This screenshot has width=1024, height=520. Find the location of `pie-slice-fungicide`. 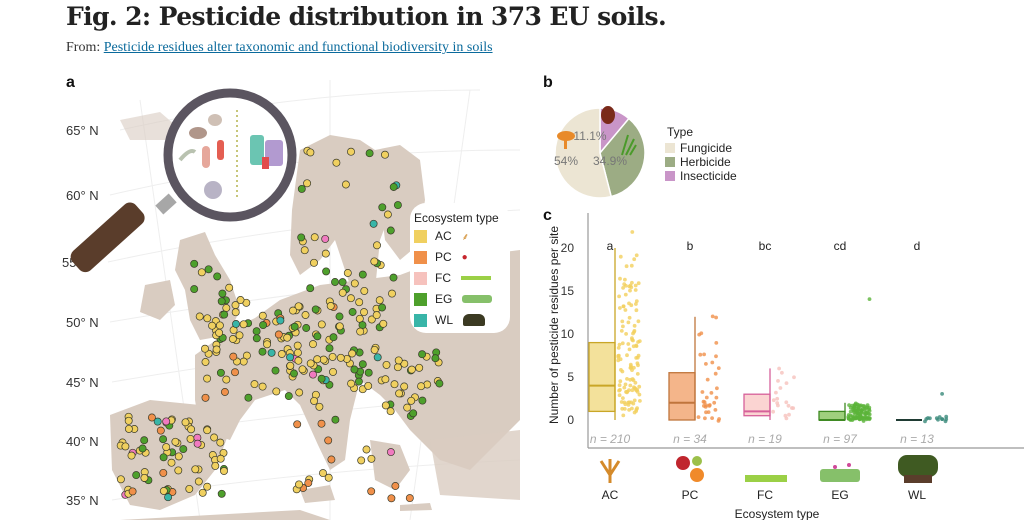

pie-slice-fungicide is located at coordinates (583, 153).